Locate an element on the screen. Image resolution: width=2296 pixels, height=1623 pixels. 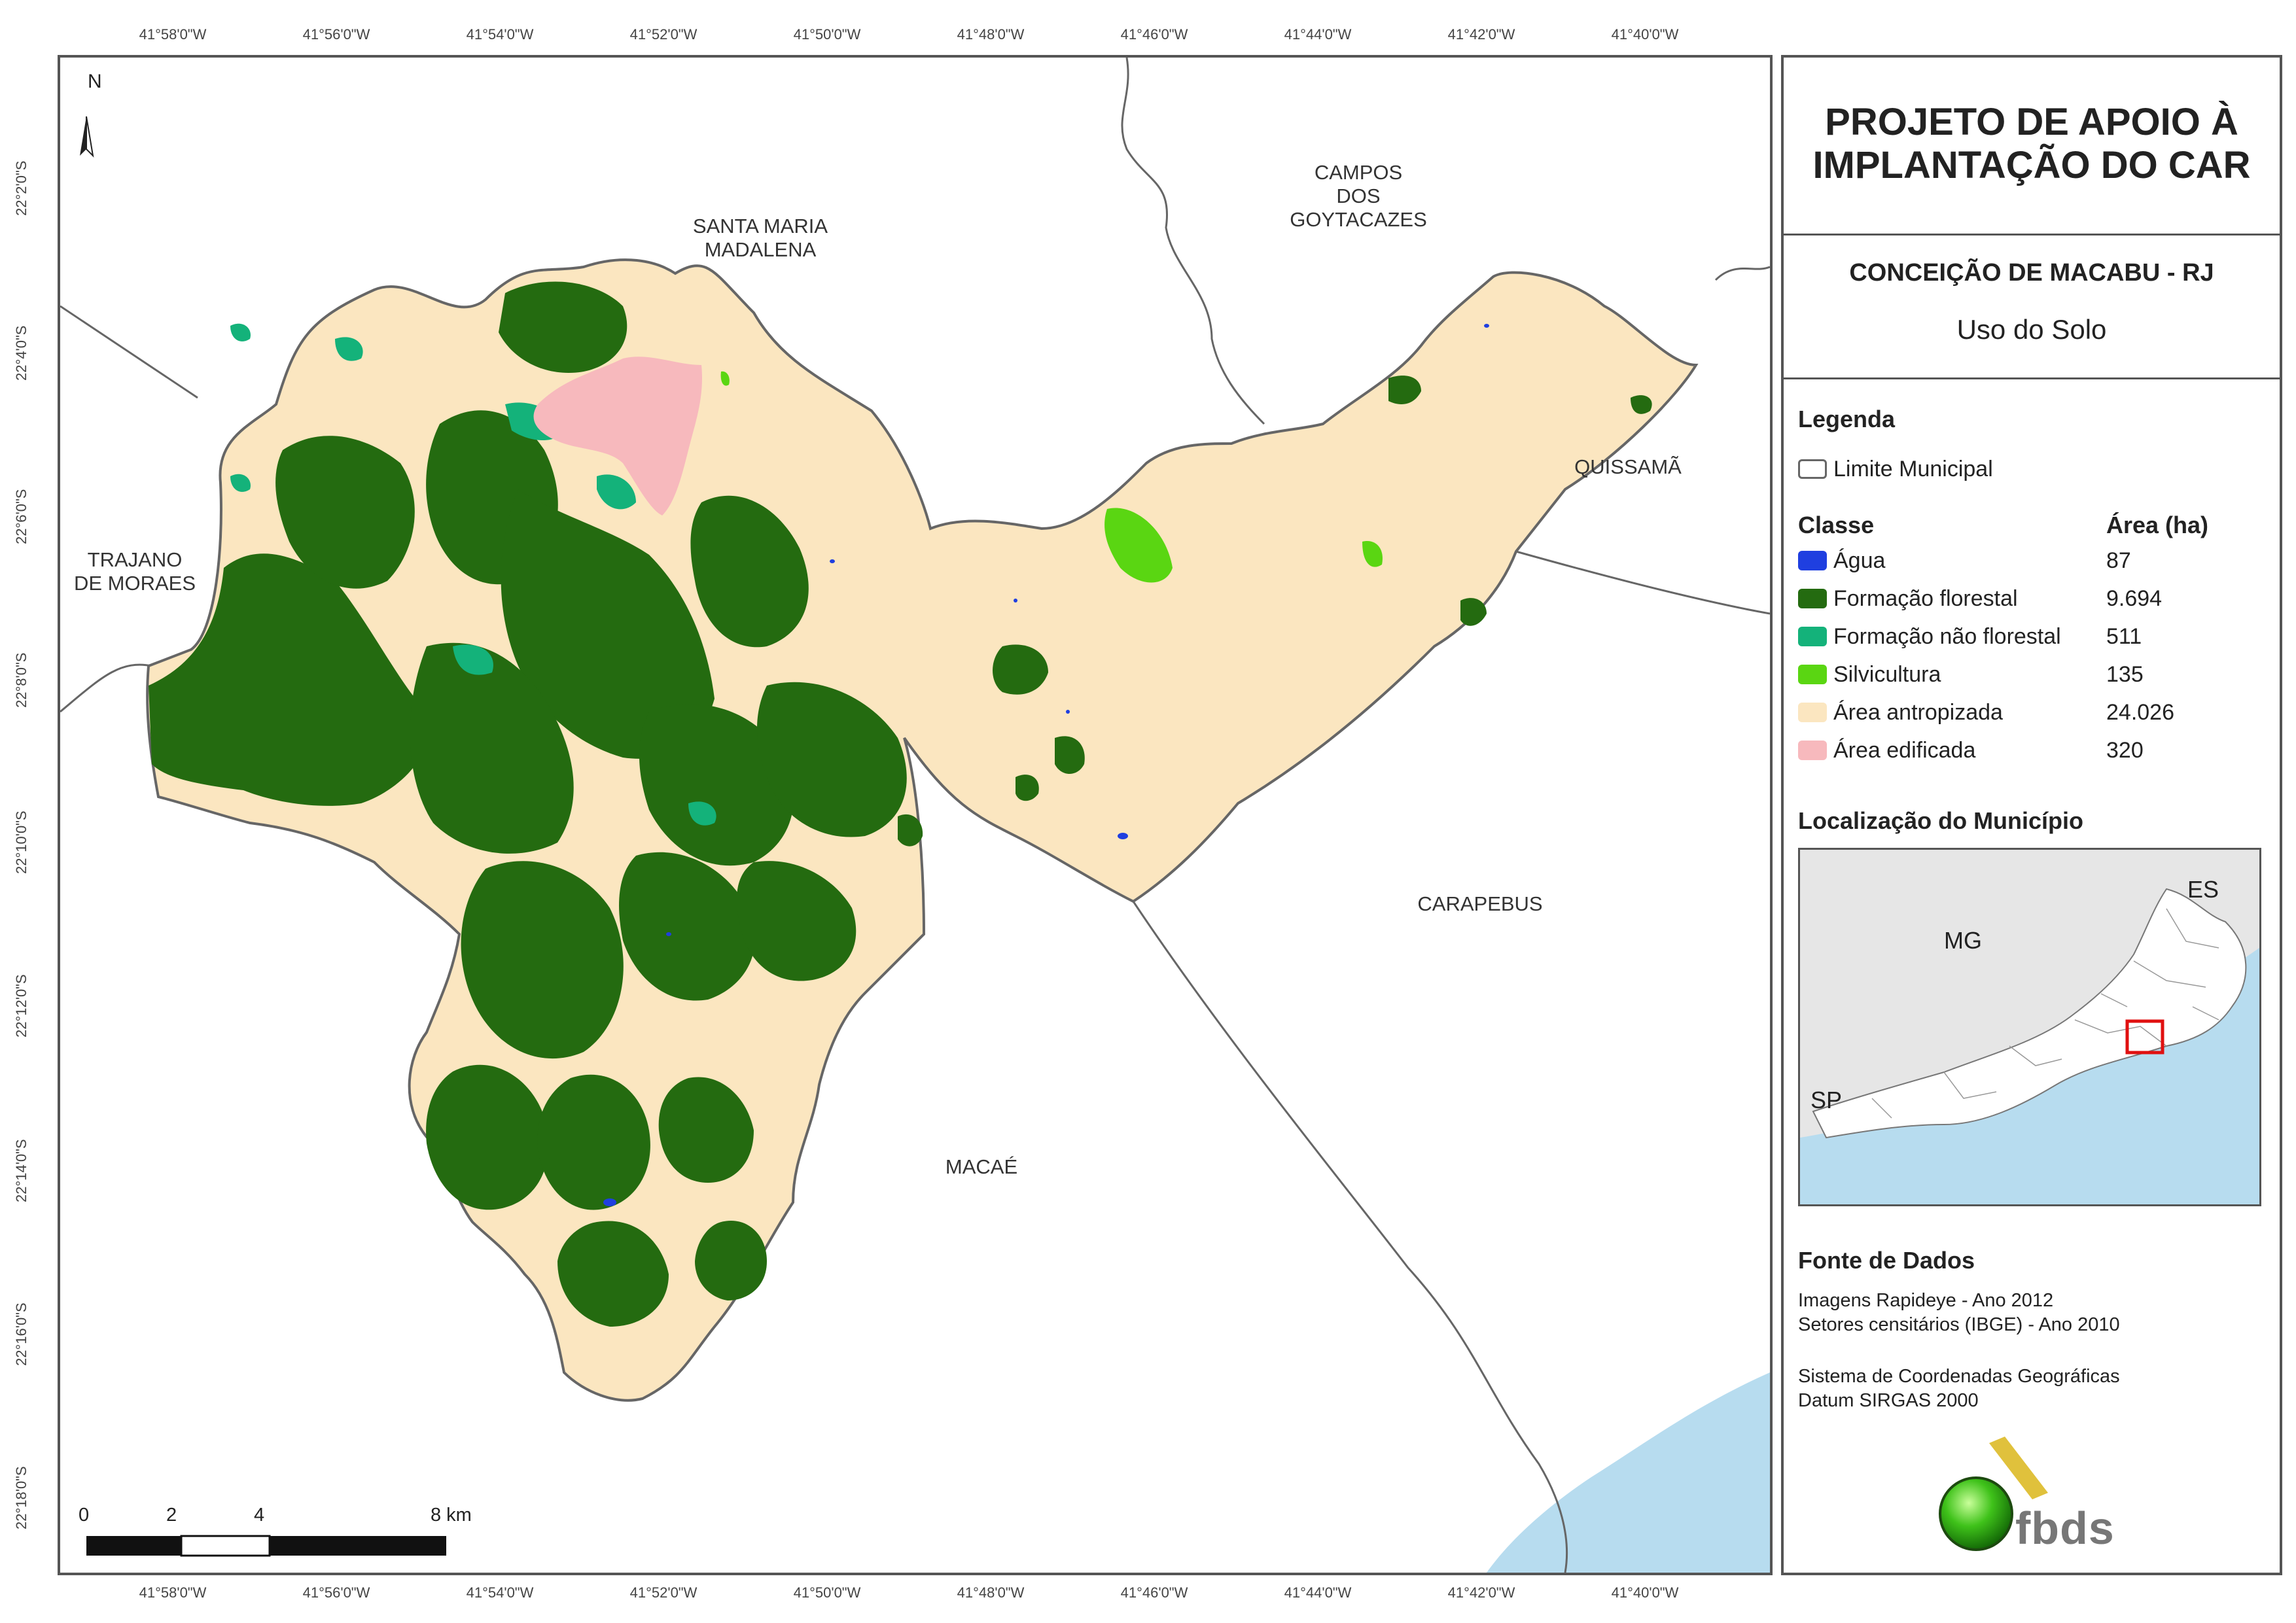
legend-label: Silvicultura is located at coordinates (1887, 674).